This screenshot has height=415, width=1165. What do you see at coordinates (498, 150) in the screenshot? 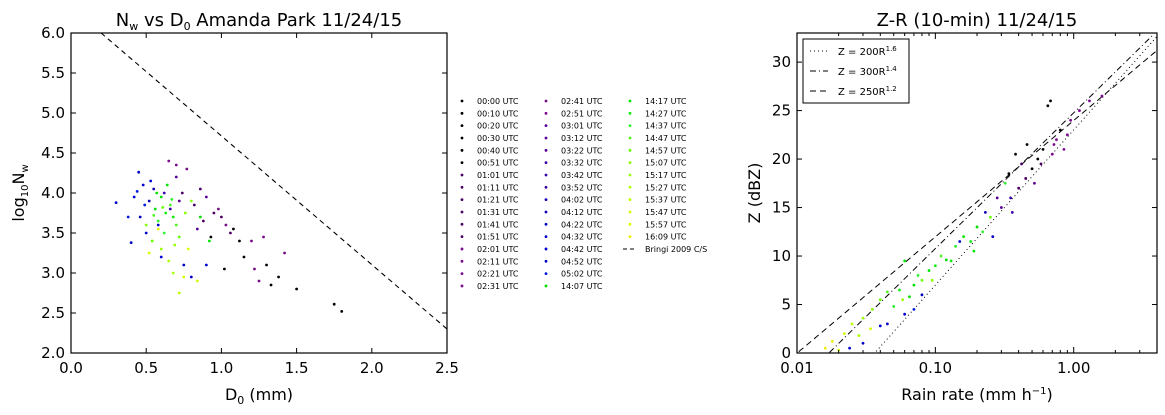
I see `legend-label: 00:40 UTC` at bounding box center [498, 150].